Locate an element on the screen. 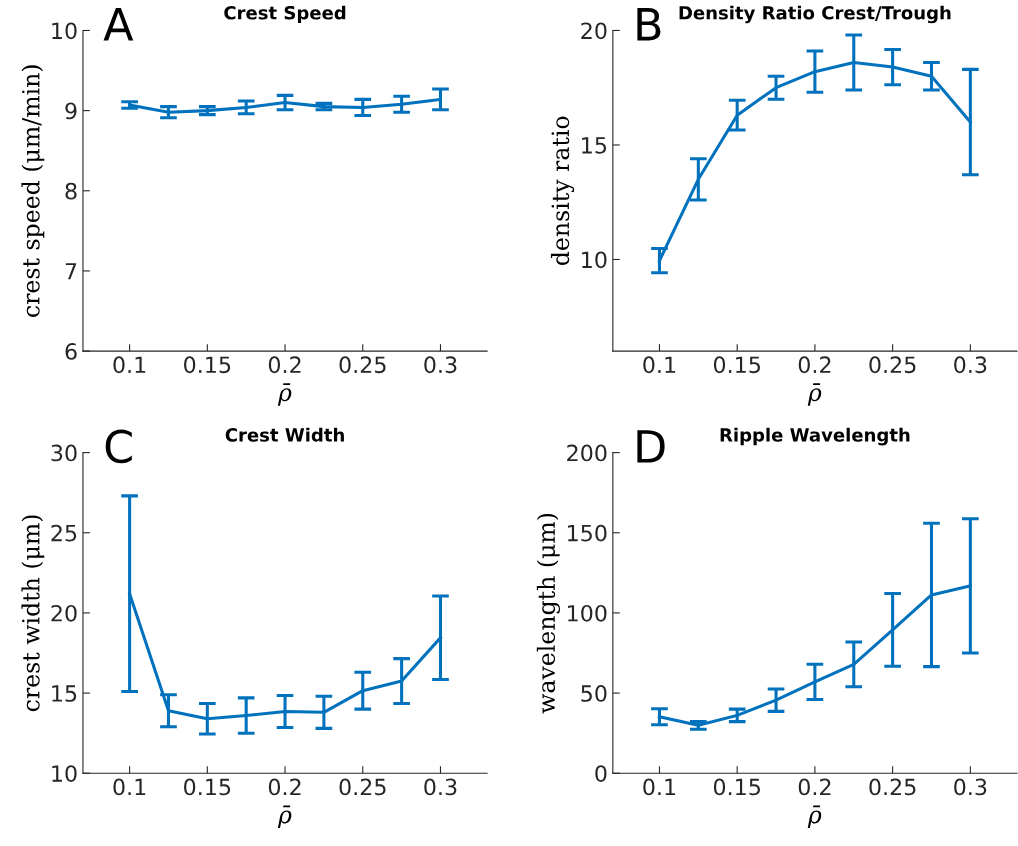 The width and height of the screenshot is (1018, 846). y-tick-label: 30 is located at coordinates (64, 453).